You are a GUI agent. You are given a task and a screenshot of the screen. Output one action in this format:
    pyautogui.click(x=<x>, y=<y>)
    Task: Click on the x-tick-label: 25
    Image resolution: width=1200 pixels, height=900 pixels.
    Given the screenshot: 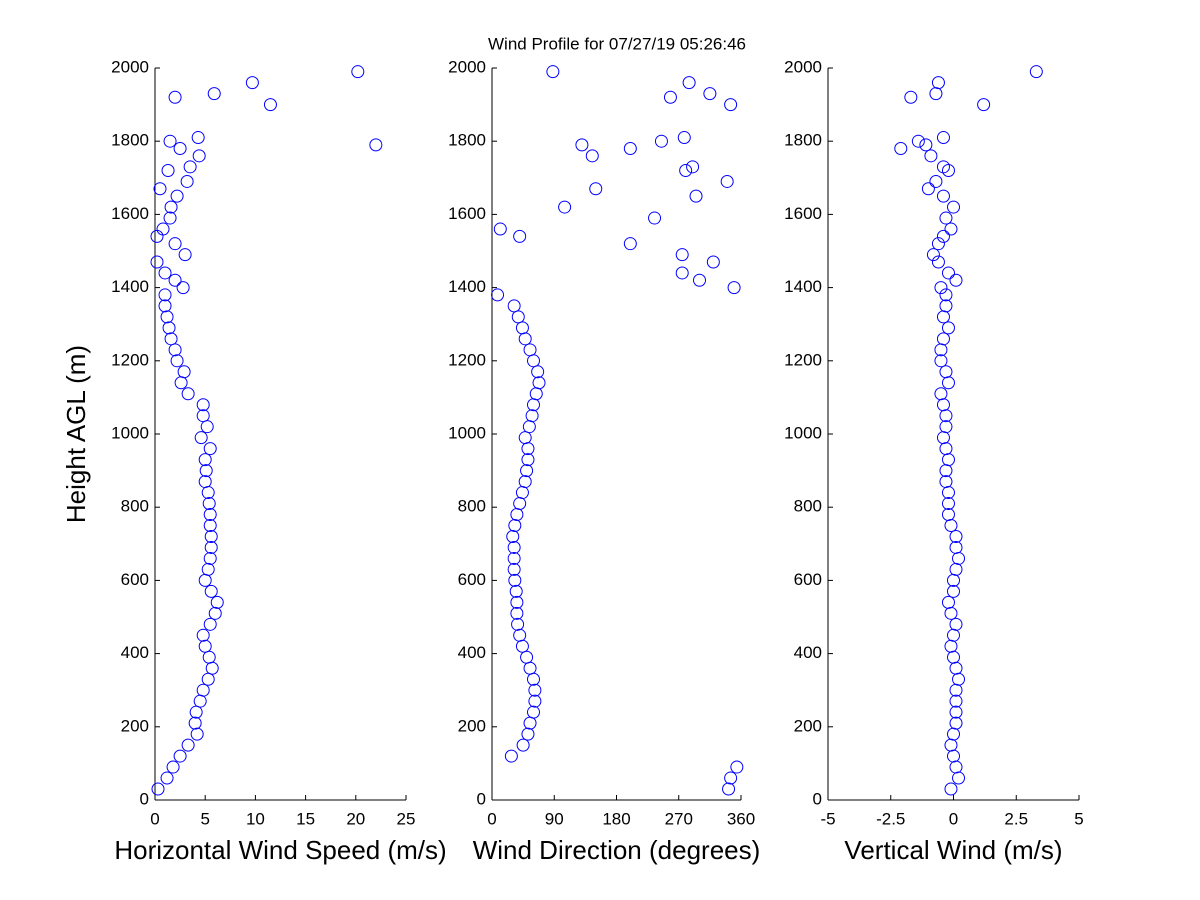 What is the action you would take?
    pyautogui.click(x=406, y=818)
    